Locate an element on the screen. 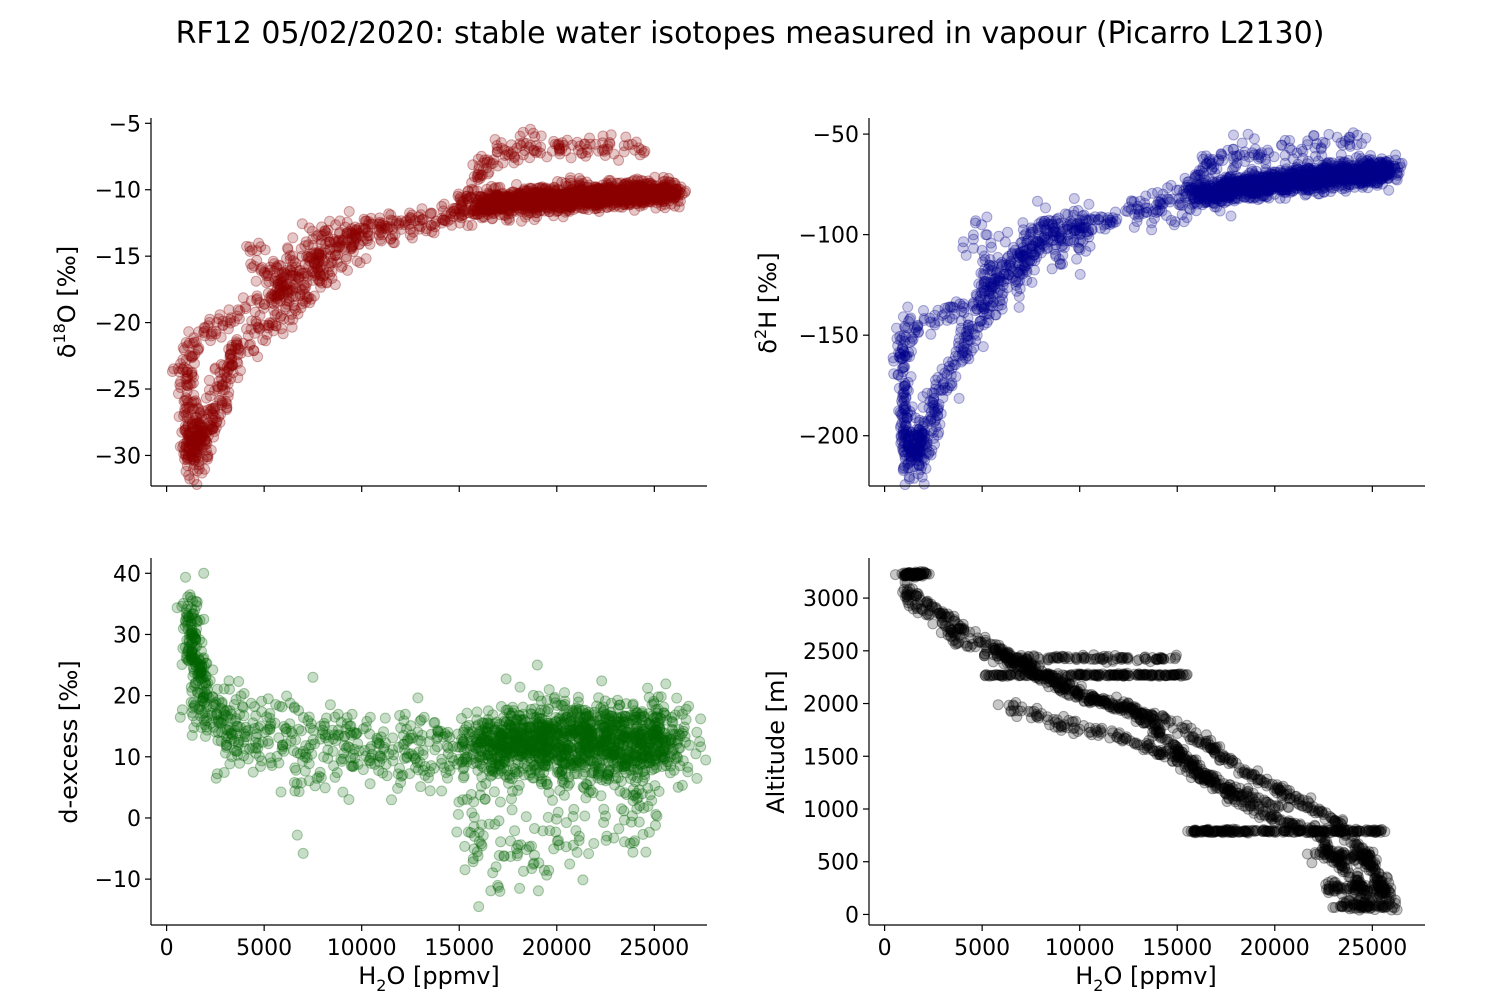 This screenshot has height=1000, width=1500. d2h-ylabel: δ2H [‰] is located at coordinates (766, 302).